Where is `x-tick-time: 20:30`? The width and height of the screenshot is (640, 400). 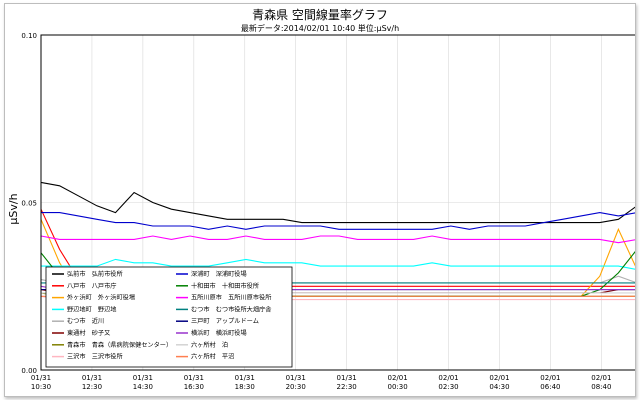 x-tick-time: 20:30 is located at coordinates (296, 387).